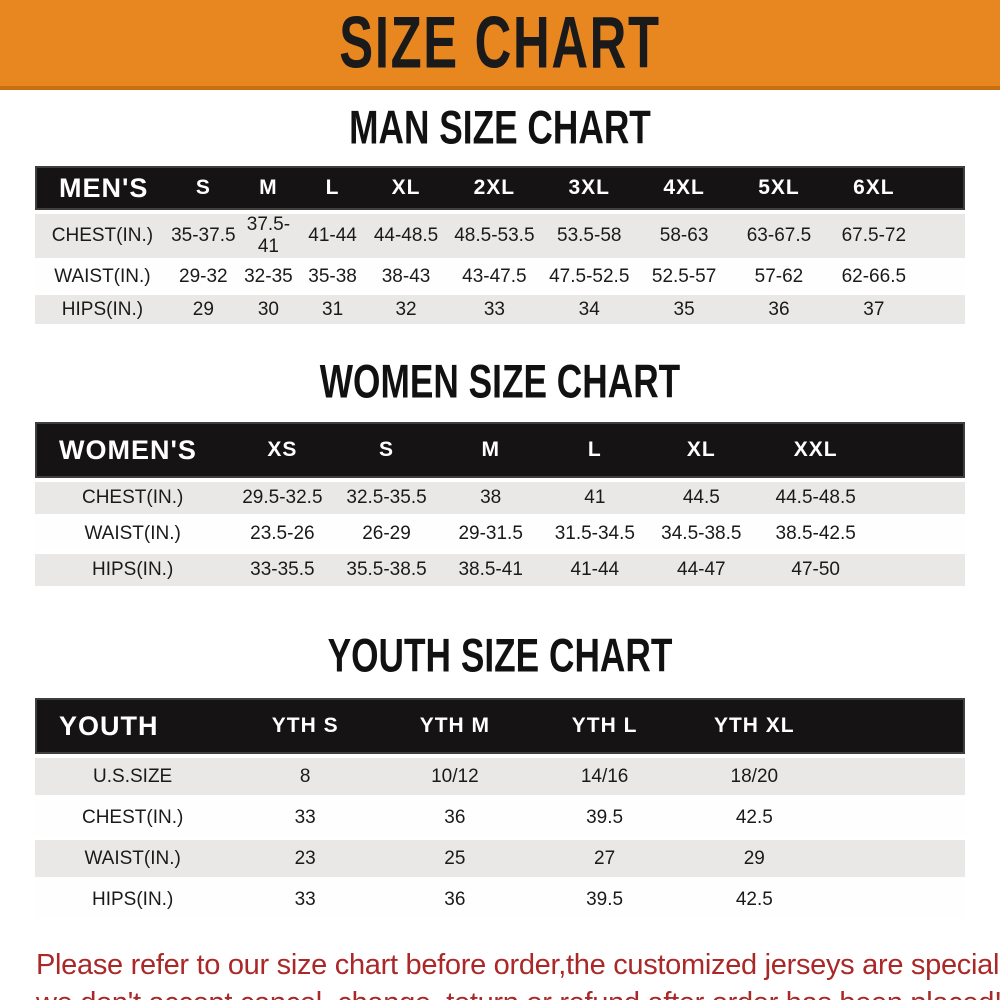 This screenshot has width=1000, height=1000. Describe the element at coordinates (500, 656) in the screenshot. I see `section-title: YOUTH SIZE CHART` at that location.